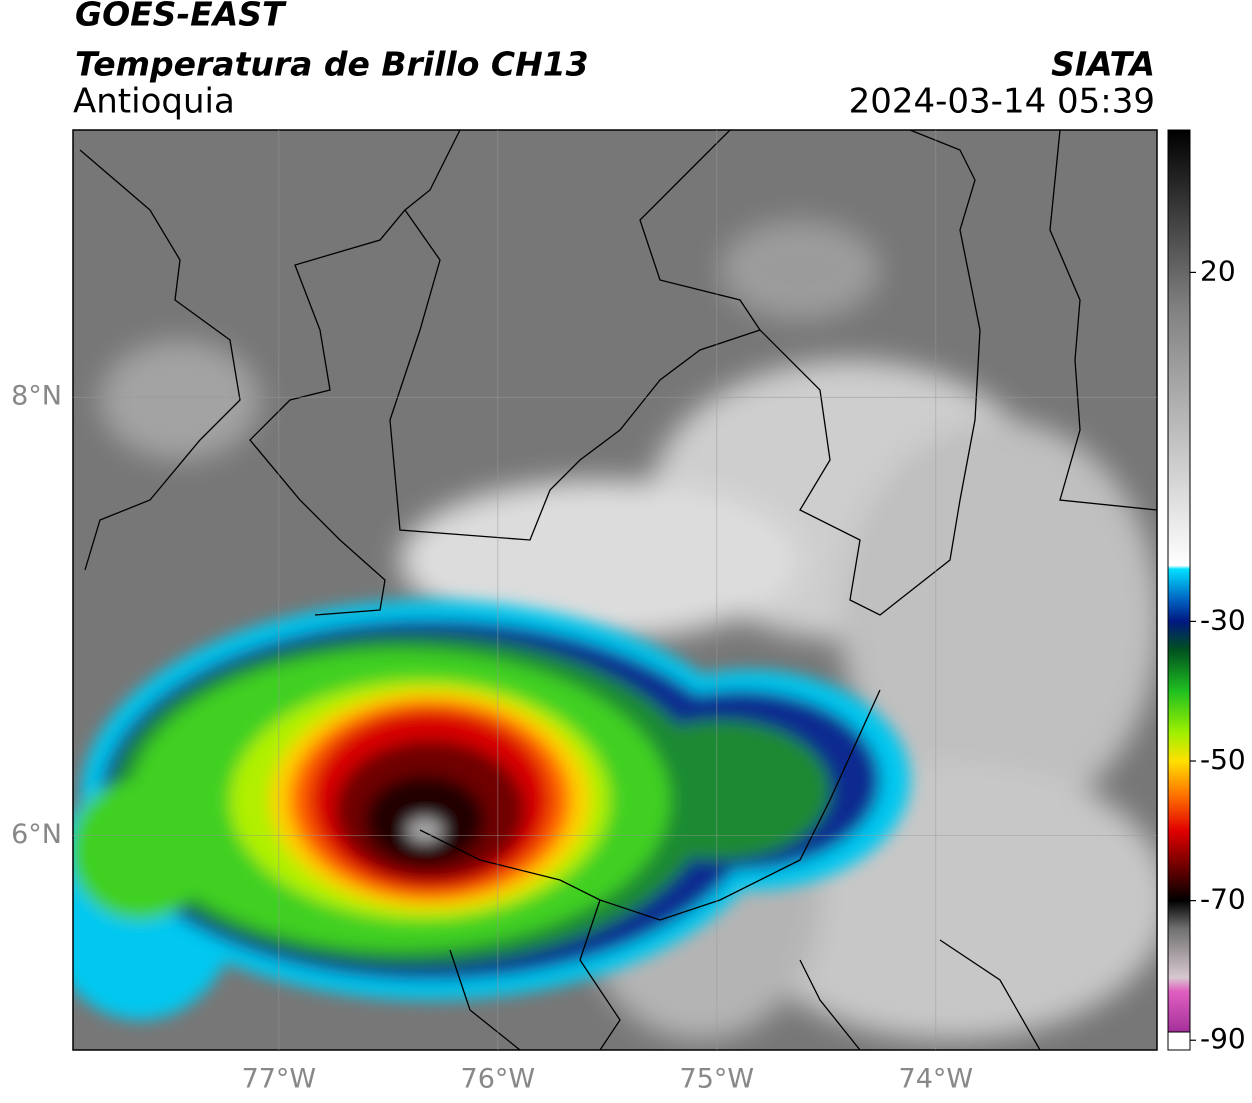 This screenshot has height=1103, width=1252. What do you see at coordinates (1002, 102) in the screenshot?
I see `datetime: 2024-03-14 05:39` at bounding box center [1002, 102].